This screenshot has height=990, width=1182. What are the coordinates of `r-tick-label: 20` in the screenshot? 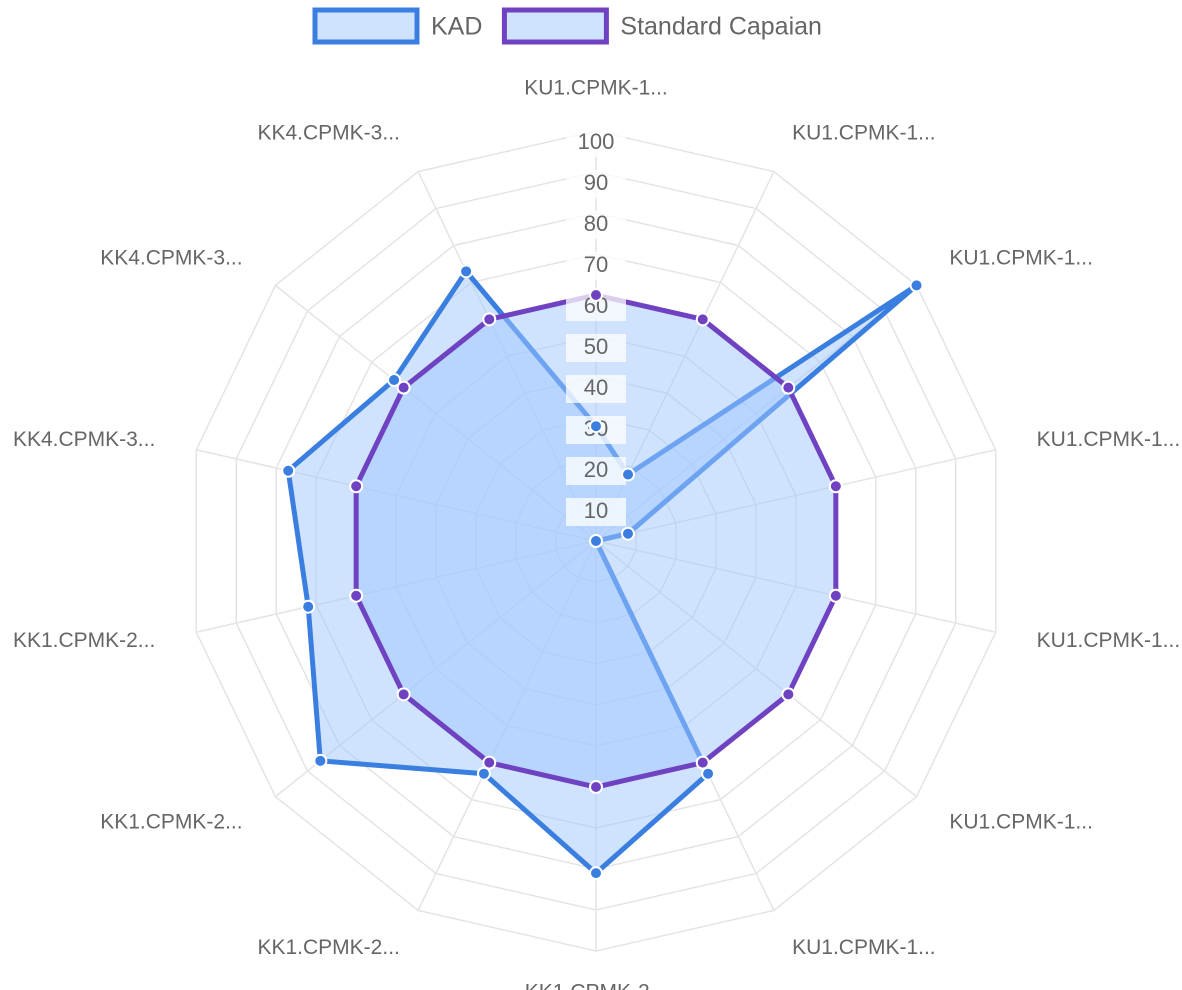 It's located at (596, 469).